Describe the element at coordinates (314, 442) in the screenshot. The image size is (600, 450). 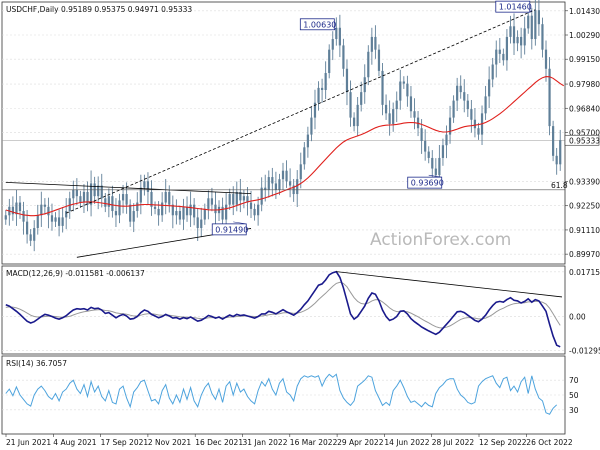
I see `time-tick-label: 16 Mar 2022` at that location.